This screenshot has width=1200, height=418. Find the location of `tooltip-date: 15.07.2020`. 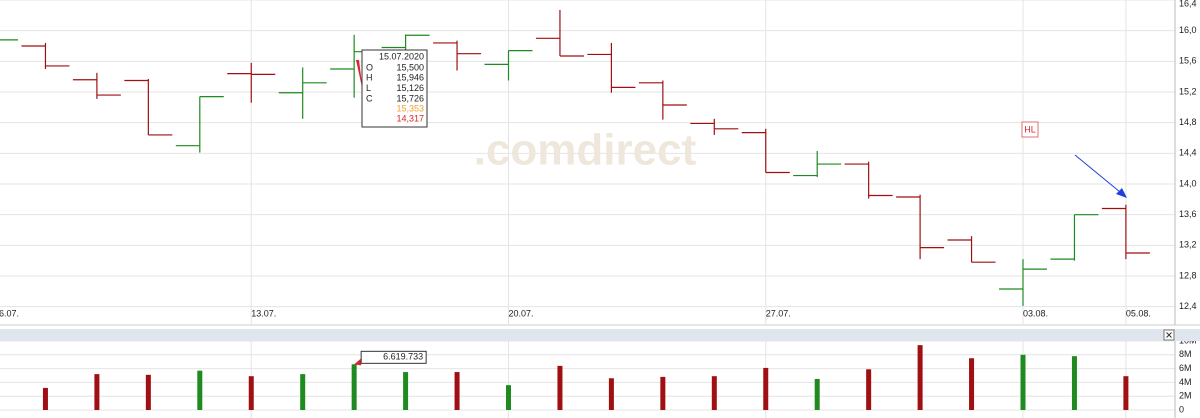

tooltip-date: 15.07.2020 is located at coordinates (401, 56).